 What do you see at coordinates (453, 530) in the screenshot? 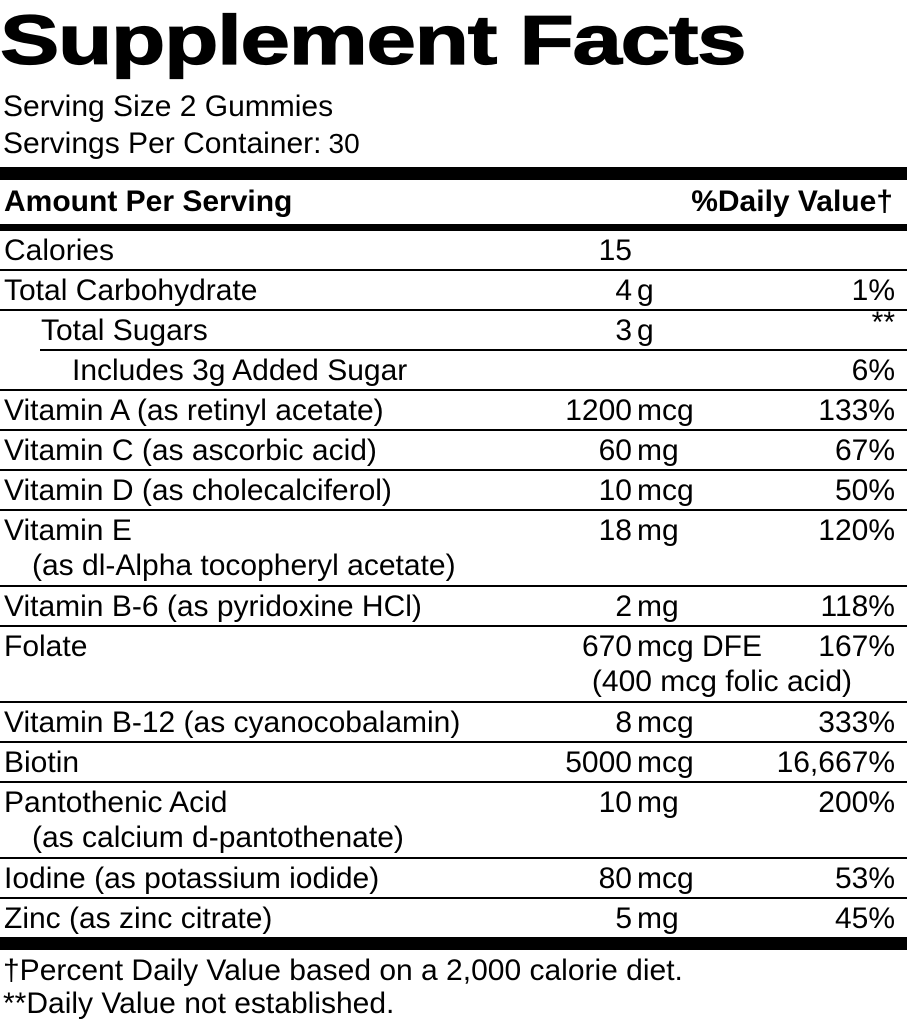
I see `table-row-main: Vitamin E 18 mg 120%` at bounding box center [453, 530].